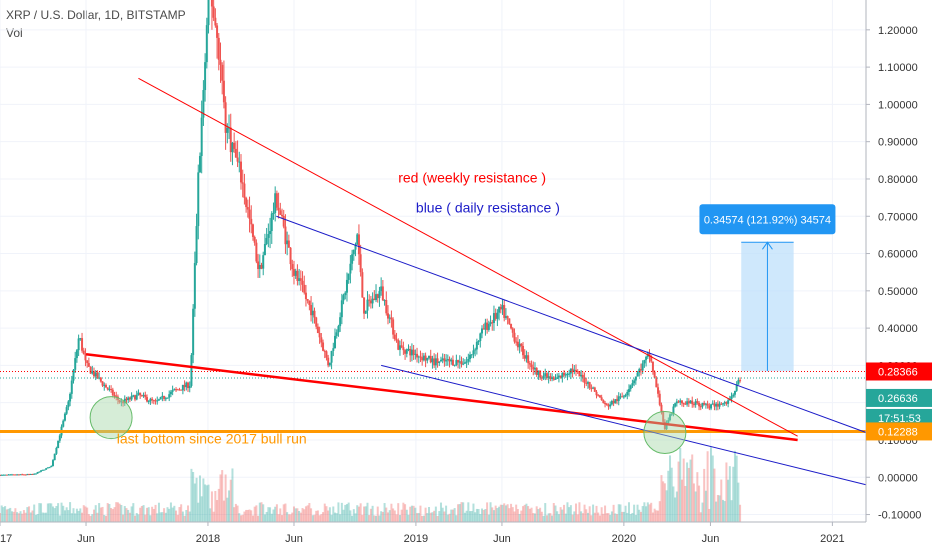  What do you see at coordinates (388, 425) in the screenshot?
I see `highlight-circles` at bounding box center [388, 425].